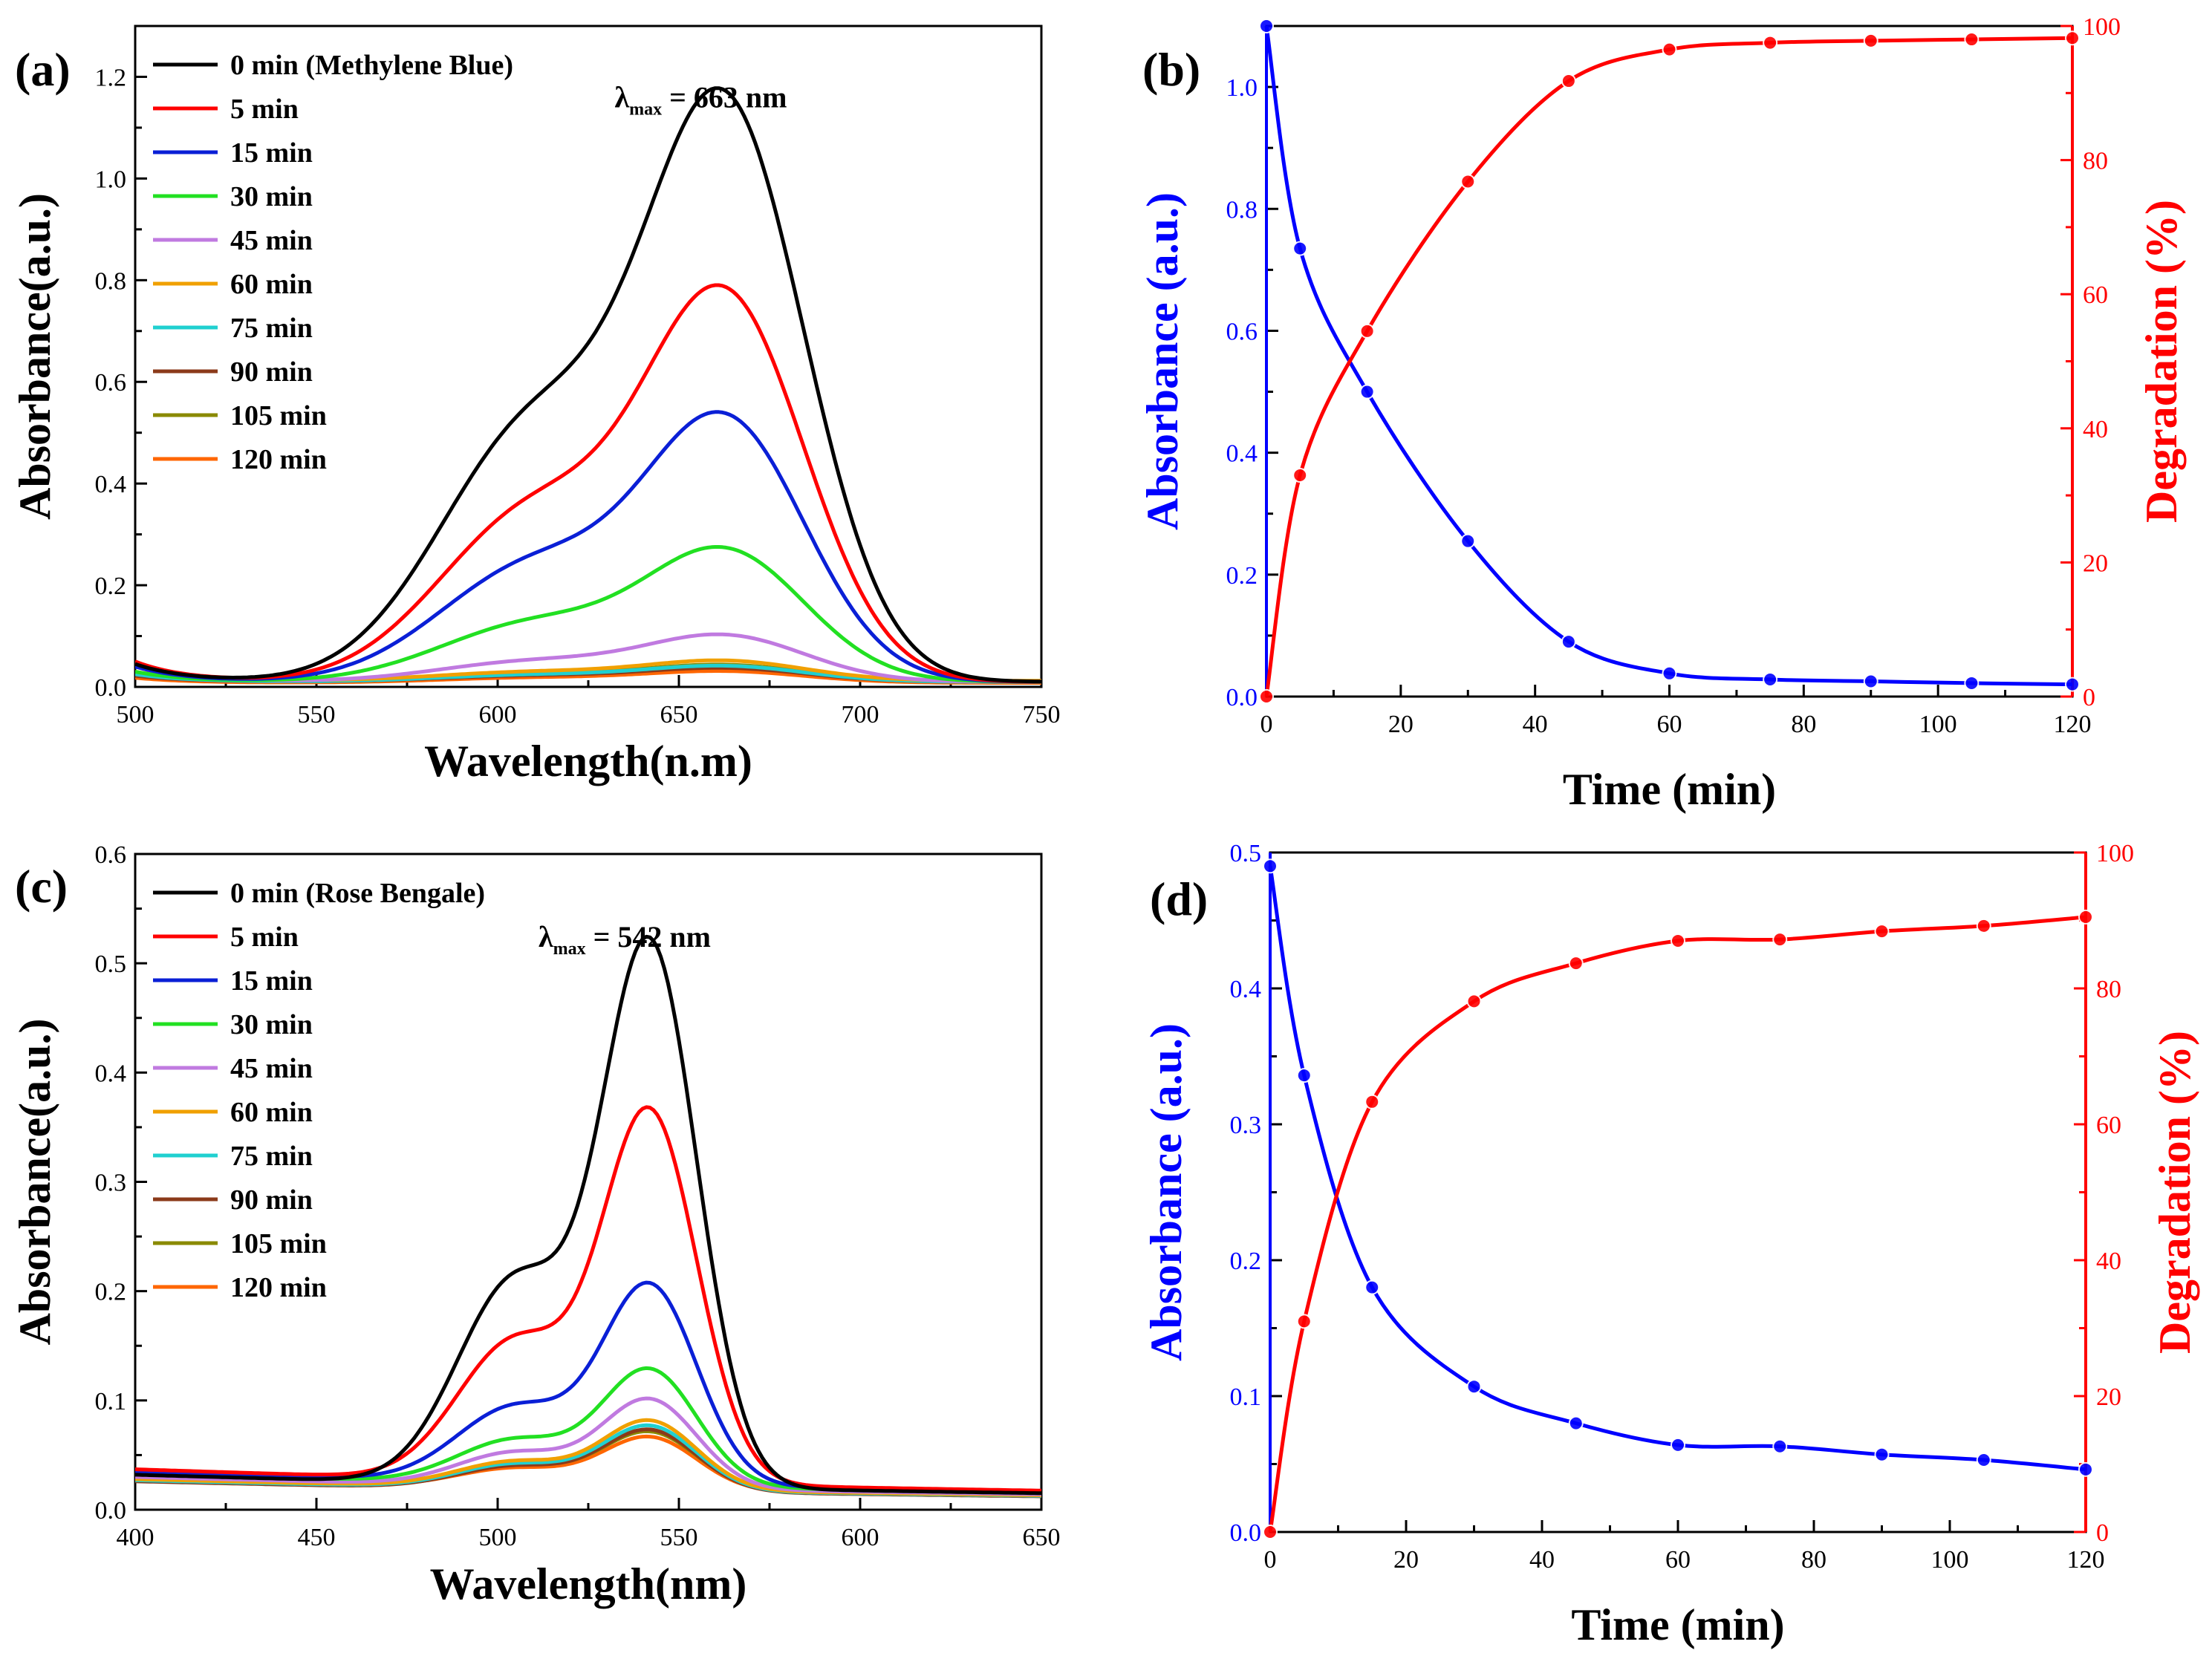  What do you see at coordinates (271, 1200) in the screenshot?
I see `legend-label: 90 min` at bounding box center [271, 1200].